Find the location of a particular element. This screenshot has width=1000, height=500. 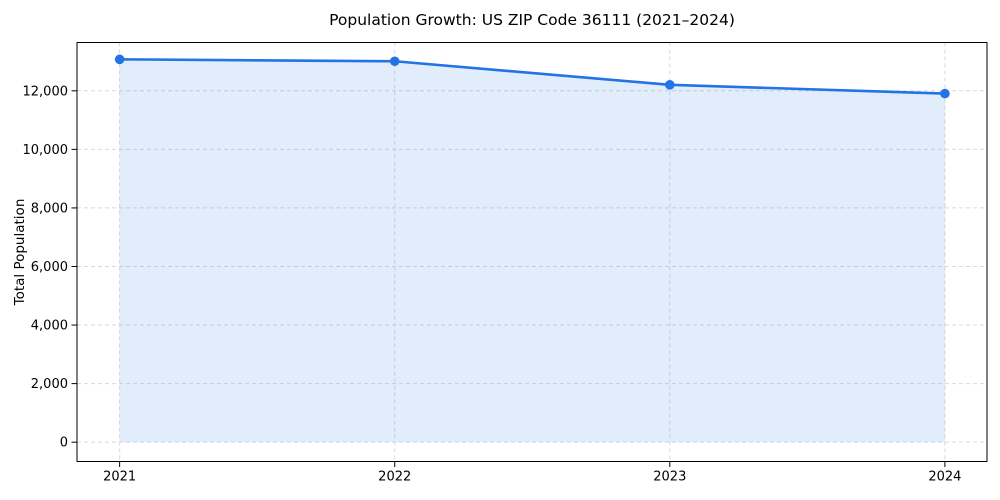

x-tick-label: 2022 is located at coordinates (394, 477).